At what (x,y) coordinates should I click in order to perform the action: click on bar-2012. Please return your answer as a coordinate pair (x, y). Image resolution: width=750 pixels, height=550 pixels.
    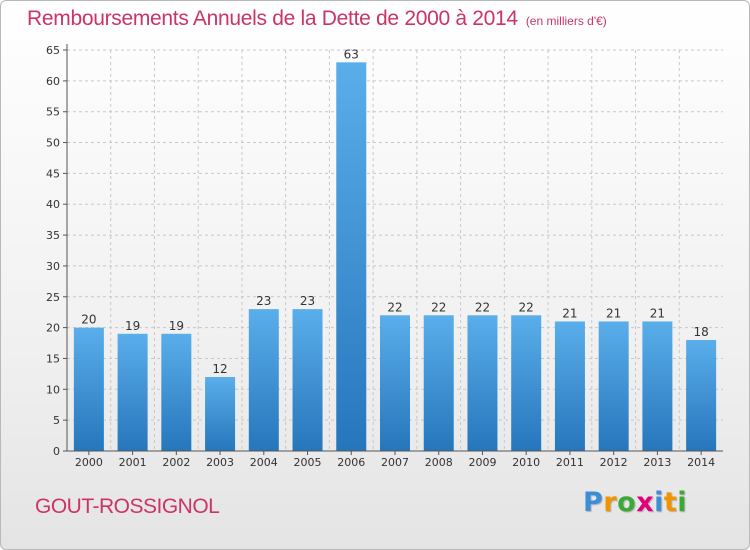
    Looking at the image, I should click on (613, 386).